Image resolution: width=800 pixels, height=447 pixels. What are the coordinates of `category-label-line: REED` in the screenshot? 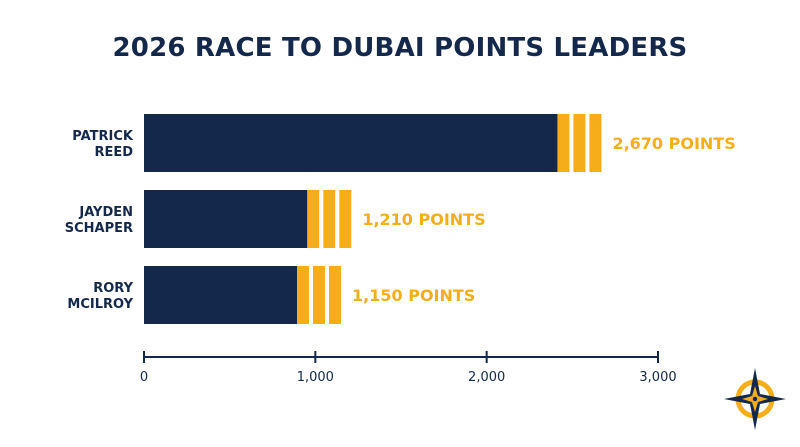 It's located at (113, 152).